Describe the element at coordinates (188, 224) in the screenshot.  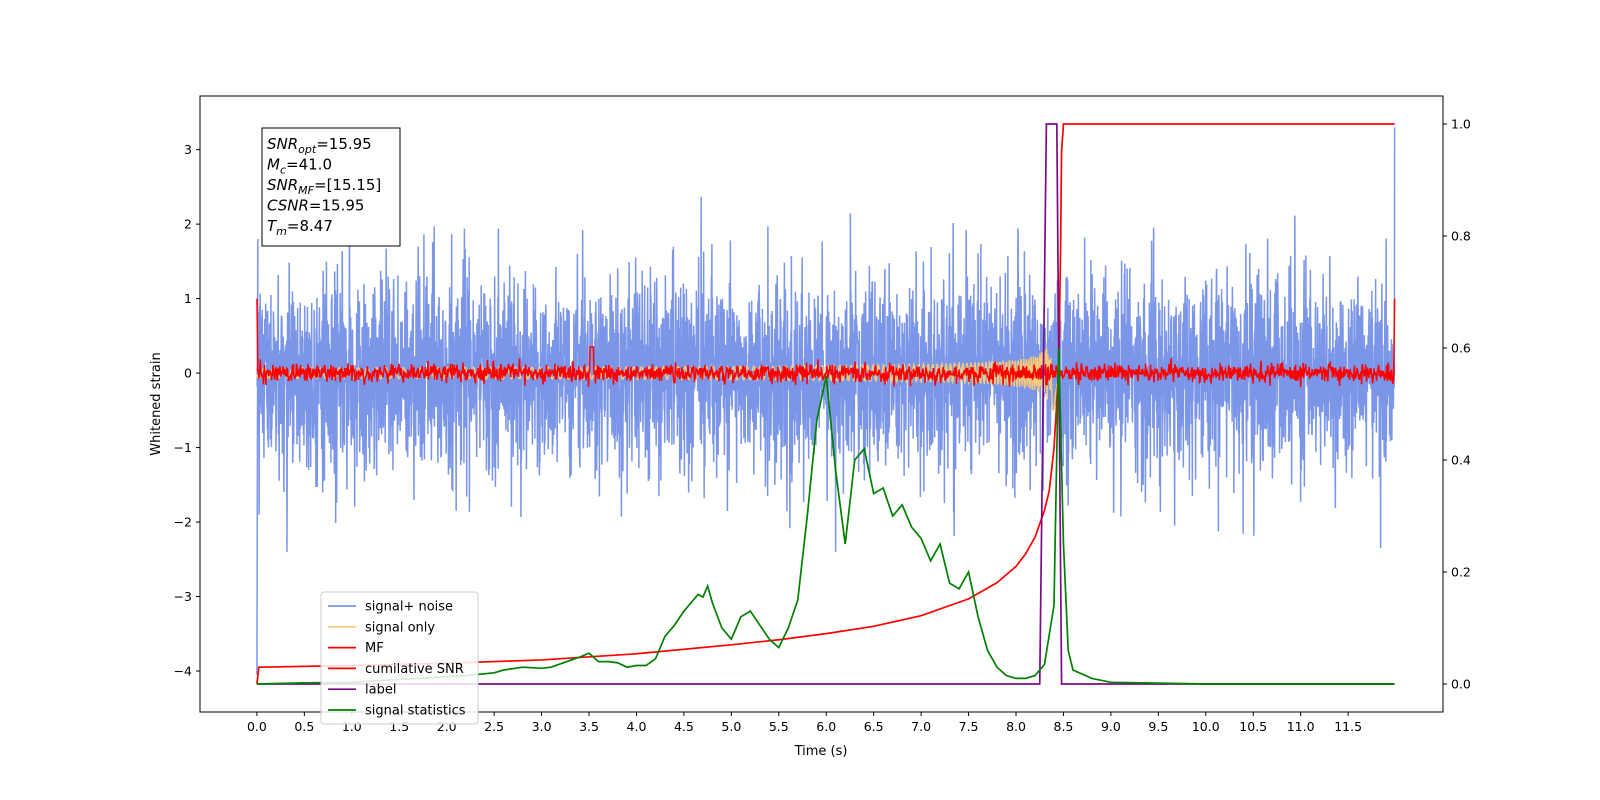
I see `y-tick-label: 2` at that location.